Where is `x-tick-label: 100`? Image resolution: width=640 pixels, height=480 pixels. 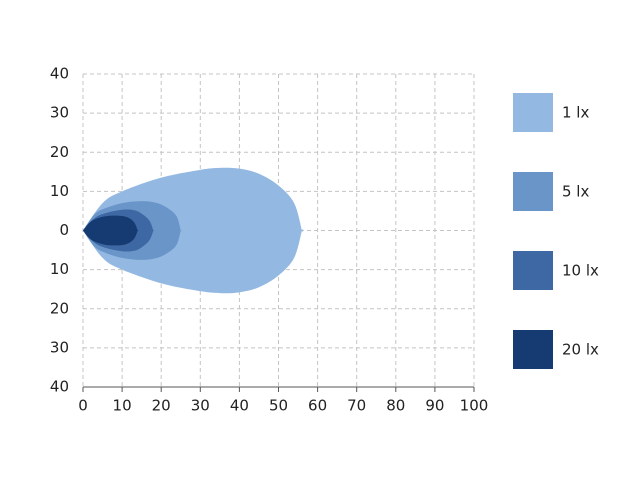
x-tick-label: 100 is located at coordinates (474, 406).